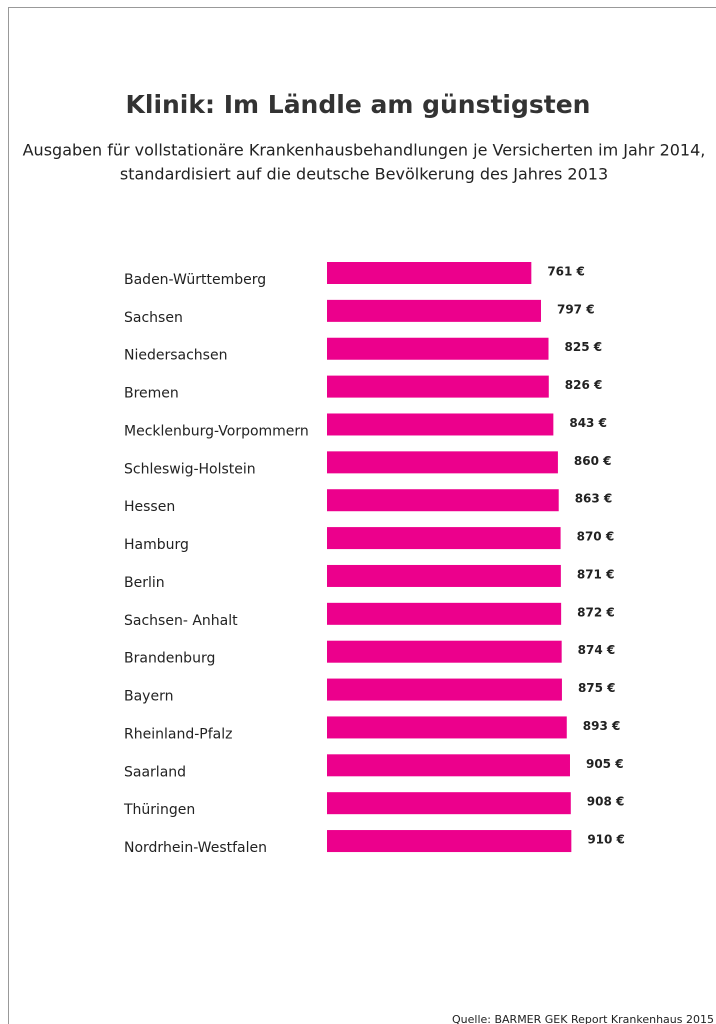 Image resolution: width=716 pixels, height=1024 pixels. What do you see at coordinates (153, 318) in the screenshot?
I see `category-label: Sachsen` at bounding box center [153, 318].